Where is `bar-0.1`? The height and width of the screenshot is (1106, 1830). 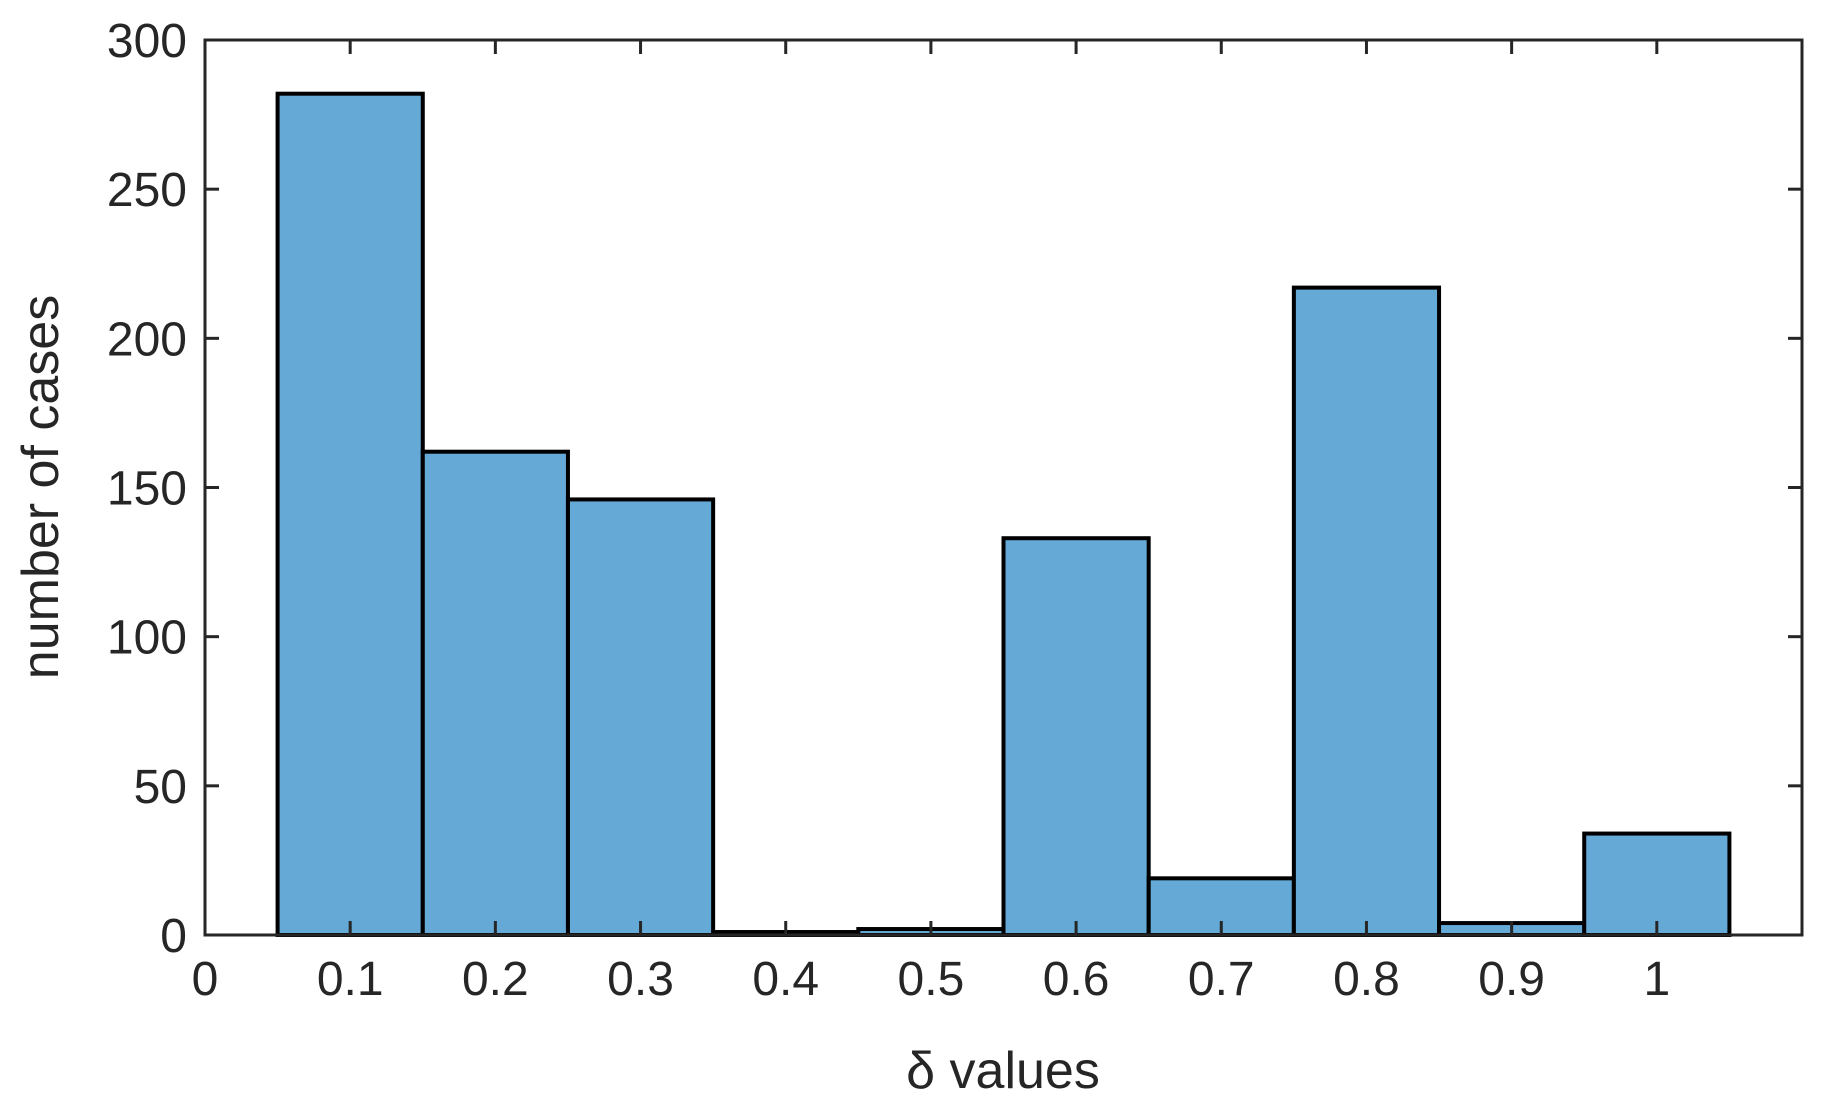 bar-0.1 is located at coordinates (350, 514).